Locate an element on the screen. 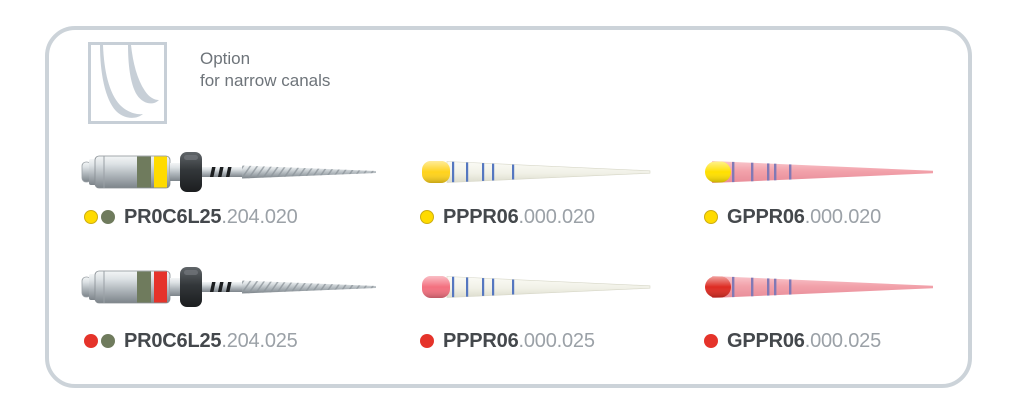 This screenshot has width=1018, height=417. product-code: PPPR06.000.020 is located at coordinates (519, 217).